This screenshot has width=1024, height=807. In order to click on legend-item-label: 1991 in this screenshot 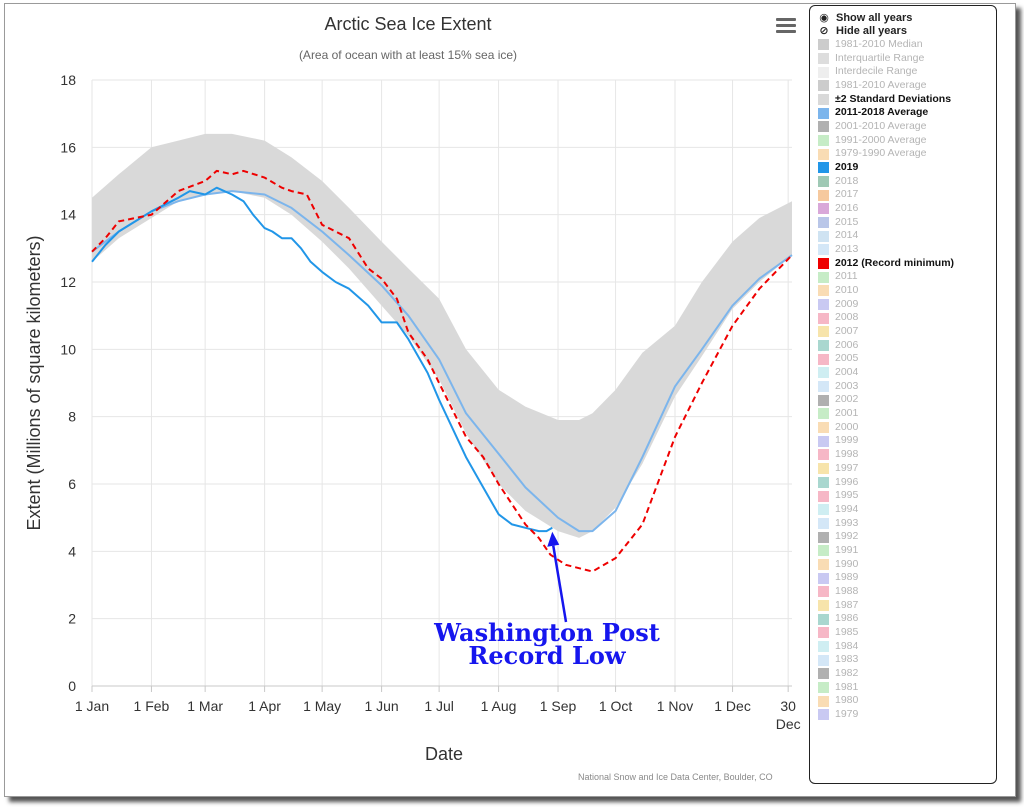, I will do `click(847, 549)`.